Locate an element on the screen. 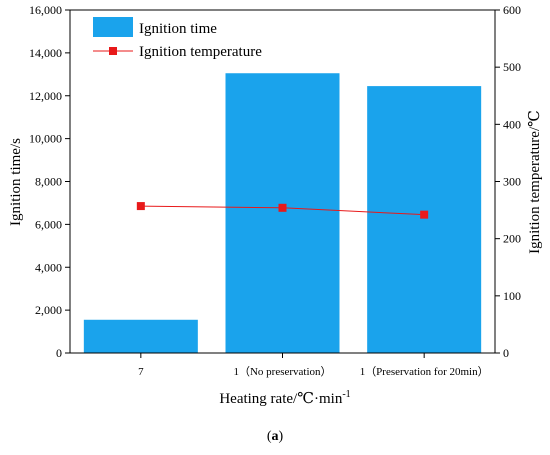 The image size is (550, 455). figure-caption-letter: a is located at coordinates (275, 436).